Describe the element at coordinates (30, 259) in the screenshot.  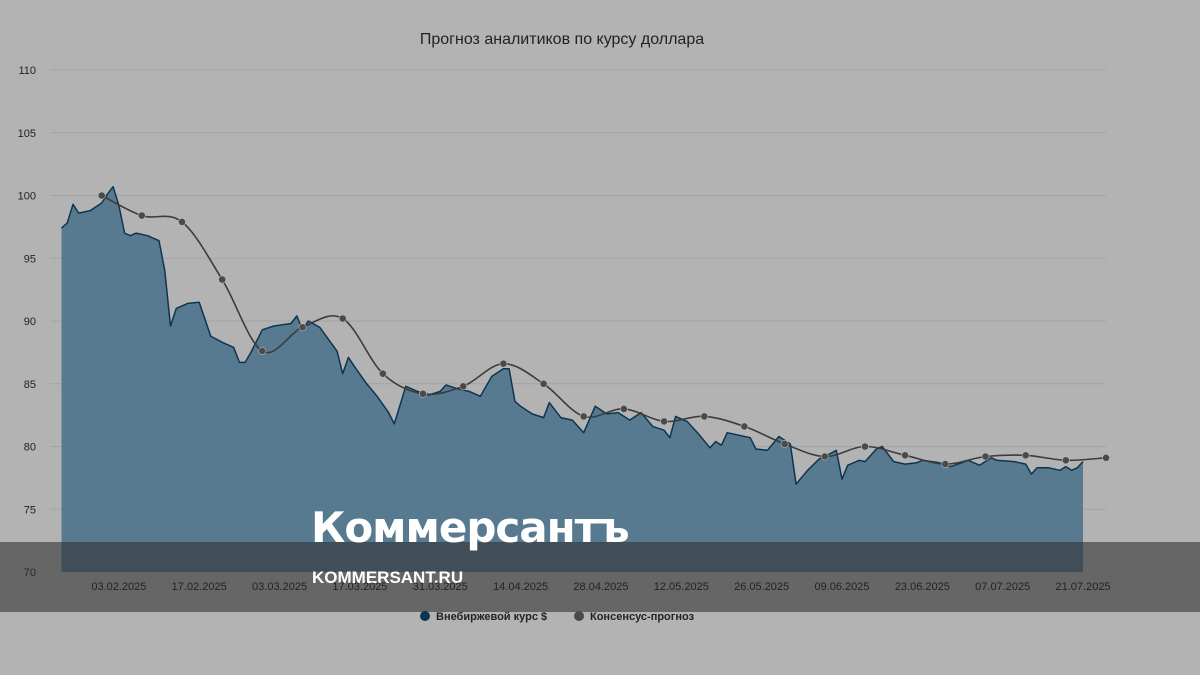
I see `y-tick-label: 95` at that location.